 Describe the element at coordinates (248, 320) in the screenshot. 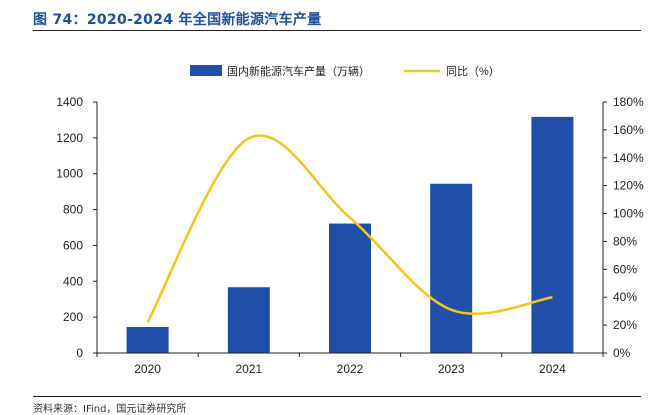

I see `bar-2021` at that location.